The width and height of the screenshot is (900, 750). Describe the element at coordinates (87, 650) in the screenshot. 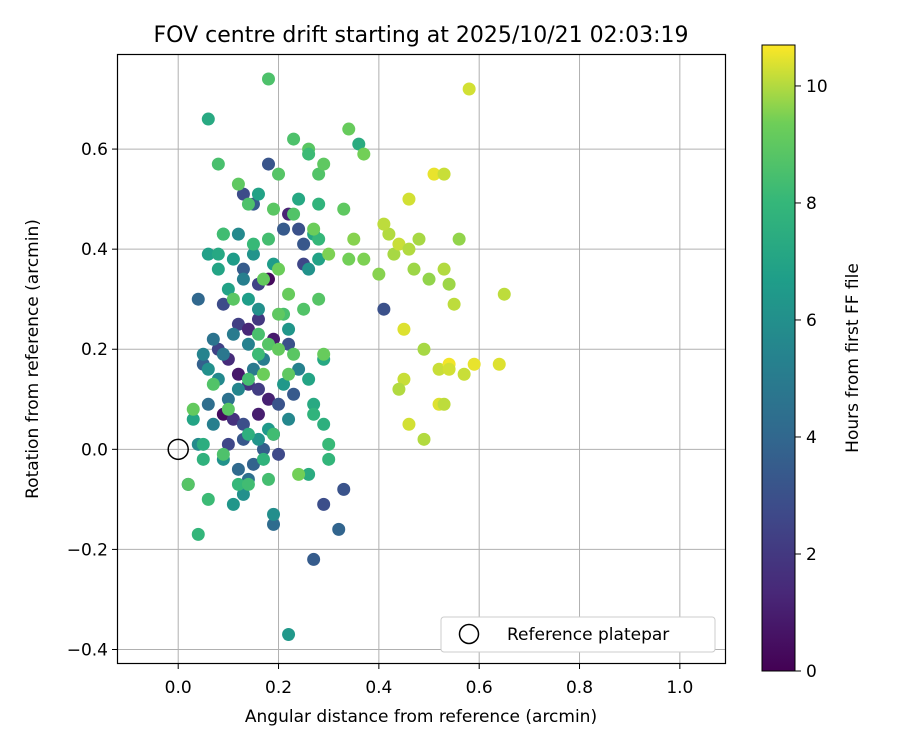

I see `y-tick-label: −0.4` at that location.